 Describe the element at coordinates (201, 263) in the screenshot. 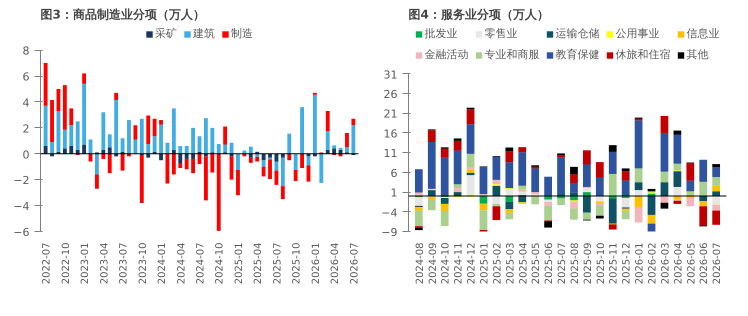

I see `x-tick-label: 2024-07` at that location.